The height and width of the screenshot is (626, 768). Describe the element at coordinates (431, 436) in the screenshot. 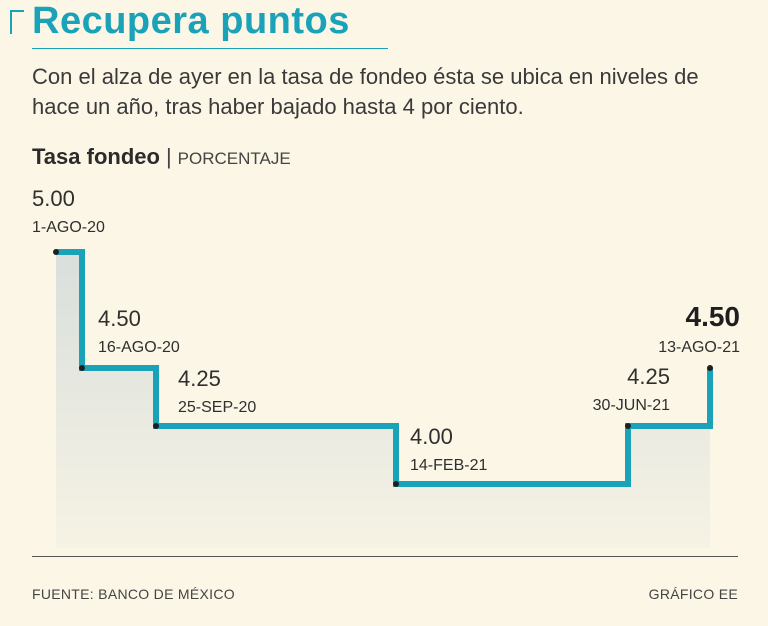

I see `chart-value-label-4: 4.00` at that location.